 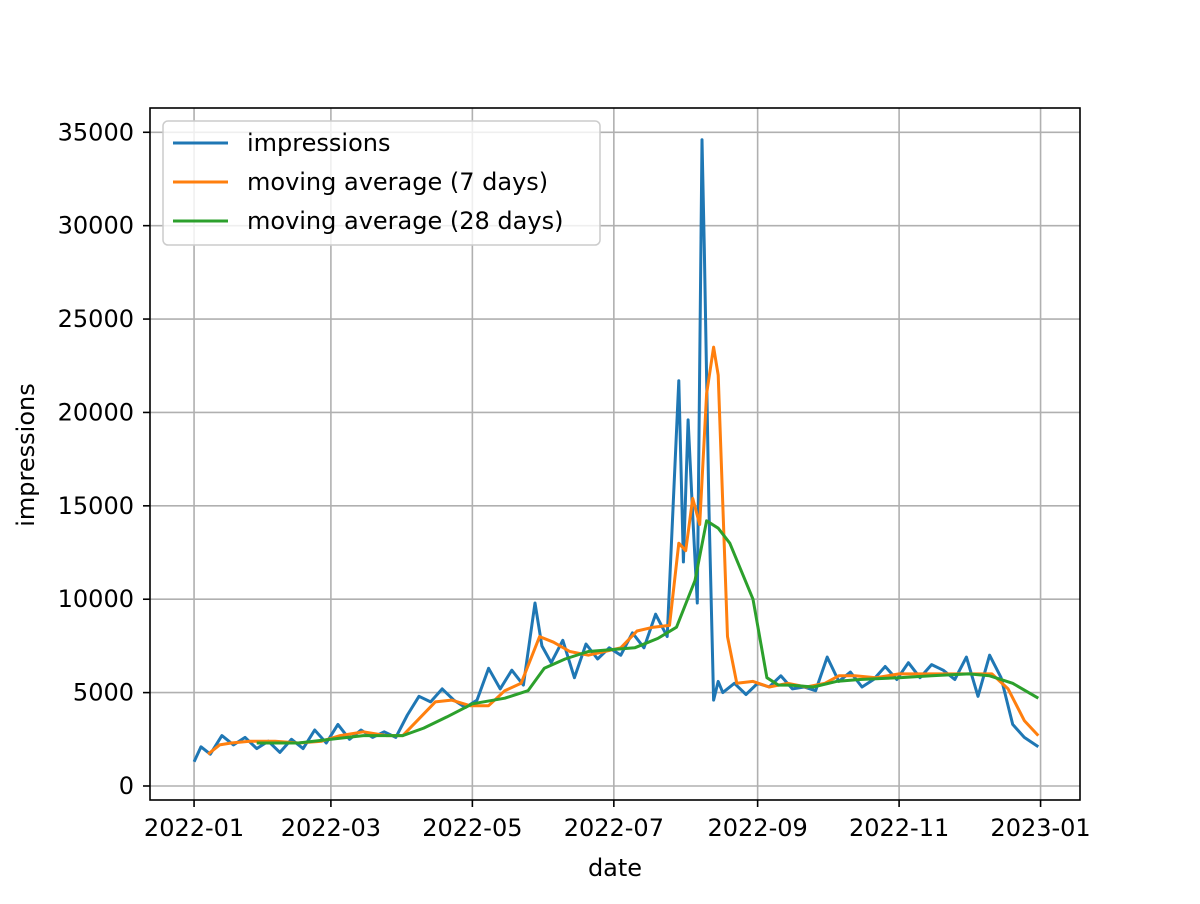 What do you see at coordinates (757, 828) in the screenshot?
I see `x-tick-label: 2022-09` at bounding box center [757, 828].